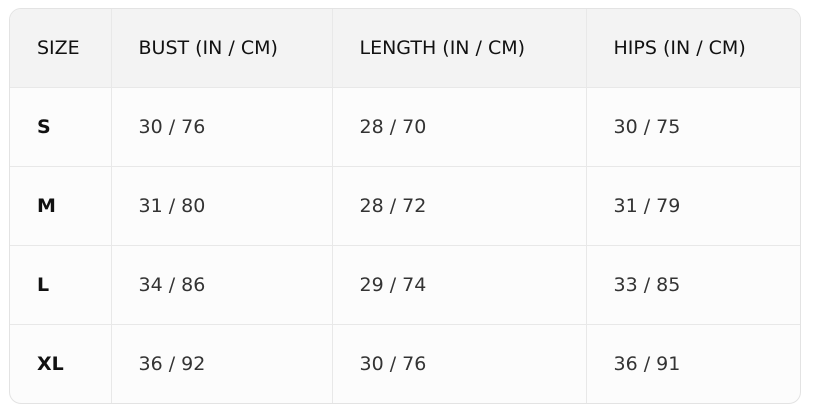  I want to click on bust-cell: 36 / 92, so click(222, 363).